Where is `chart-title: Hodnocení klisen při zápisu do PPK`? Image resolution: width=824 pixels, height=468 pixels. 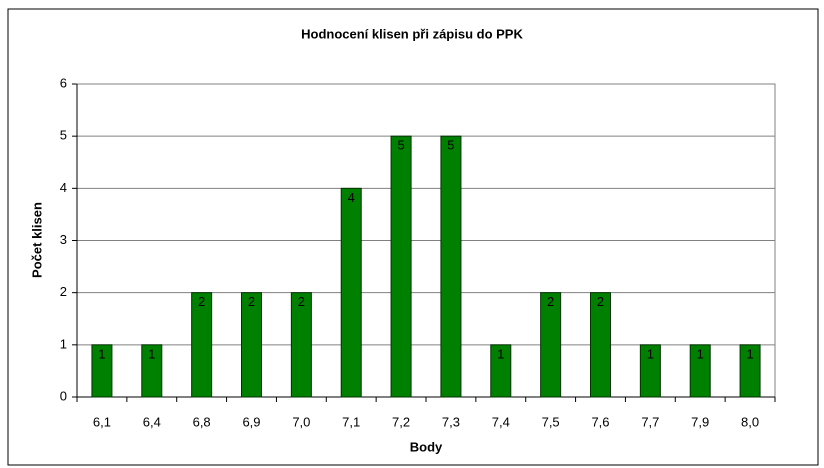
chart-title: Hodnocení klisen při zápisu do PPK is located at coordinates (412, 33).